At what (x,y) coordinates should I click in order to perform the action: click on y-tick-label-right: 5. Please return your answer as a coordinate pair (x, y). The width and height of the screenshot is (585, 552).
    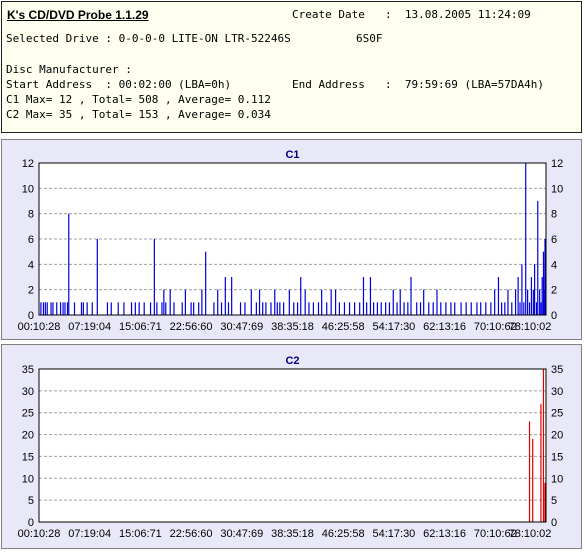
    Looking at the image, I should click on (554, 501).